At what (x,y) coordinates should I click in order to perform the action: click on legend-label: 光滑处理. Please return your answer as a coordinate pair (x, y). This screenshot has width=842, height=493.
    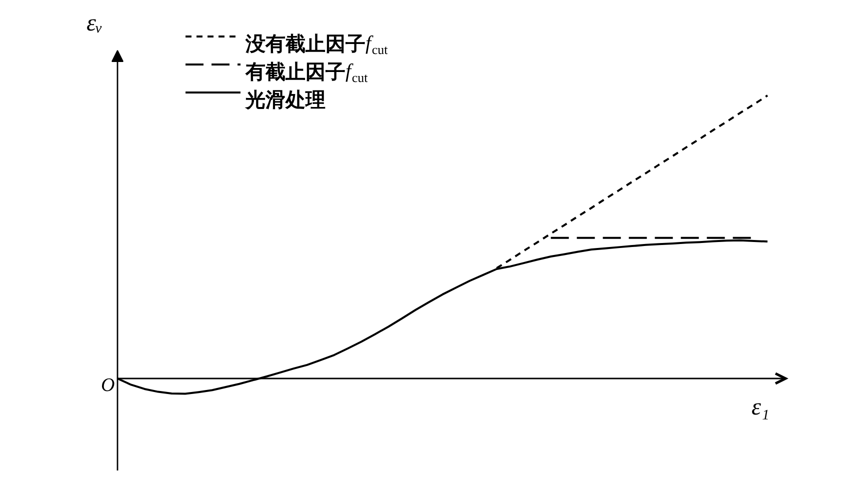
    Looking at the image, I should click on (285, 100).